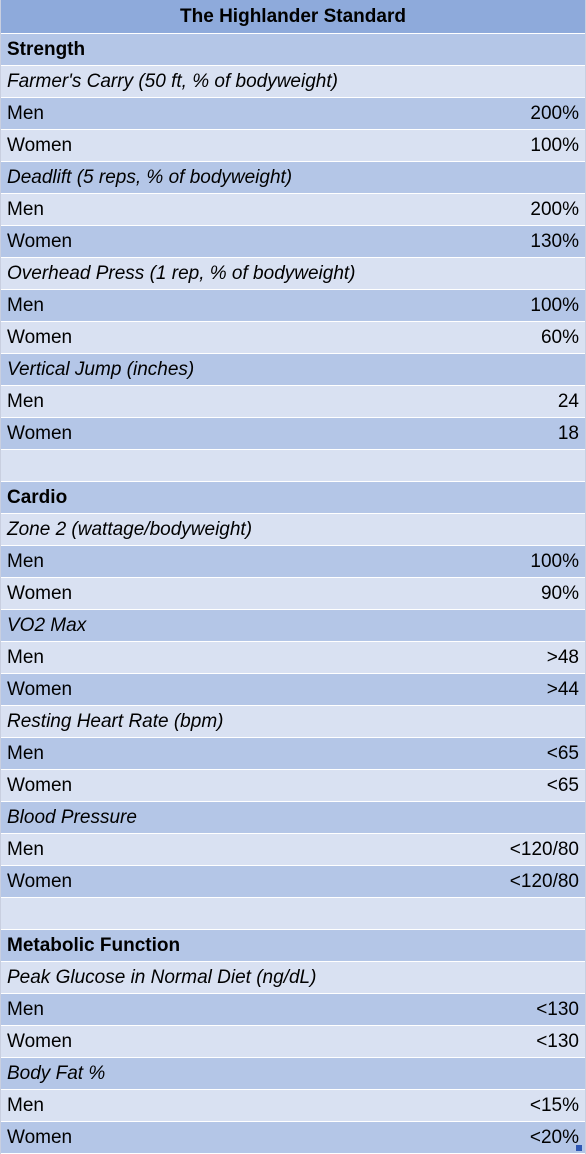  What do you see at coordinates (293, 594) in the screenshot?
I see `table-row: Women 90%` at bounding box center [293, 594].